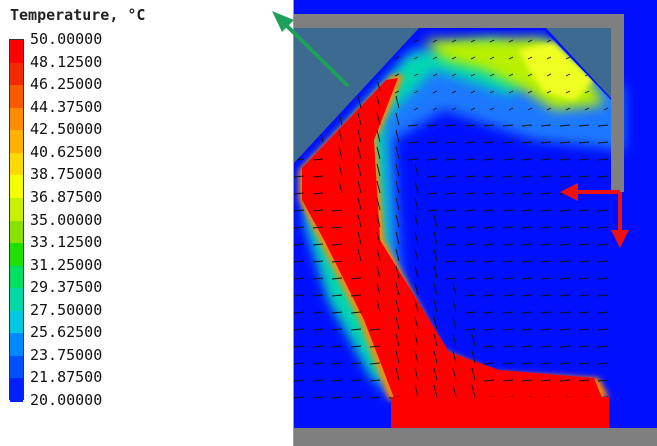 This screenshot has width=657, height=446. I want to click on colorbar, so click(16, 220).